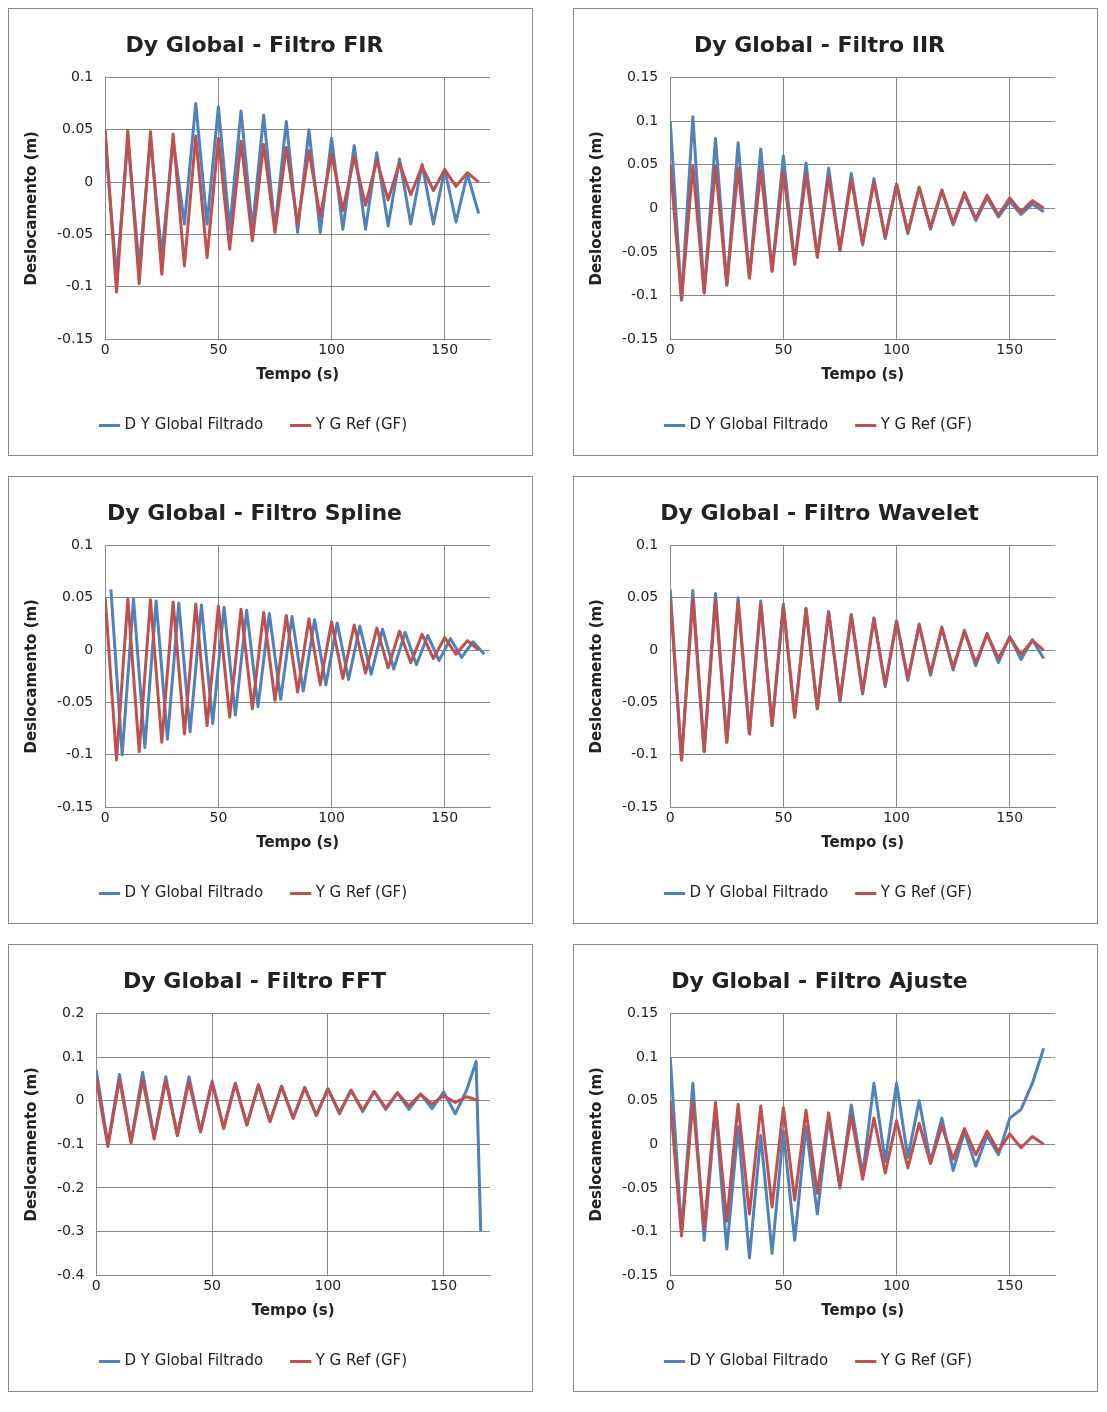 The width and height of the screenshot is (1107, 1412). What do you see at coordinates (254, 44) in the screenshot?
I see `chart-title: Dy Global - Filtro FIR` at bounding box center [254, 44].